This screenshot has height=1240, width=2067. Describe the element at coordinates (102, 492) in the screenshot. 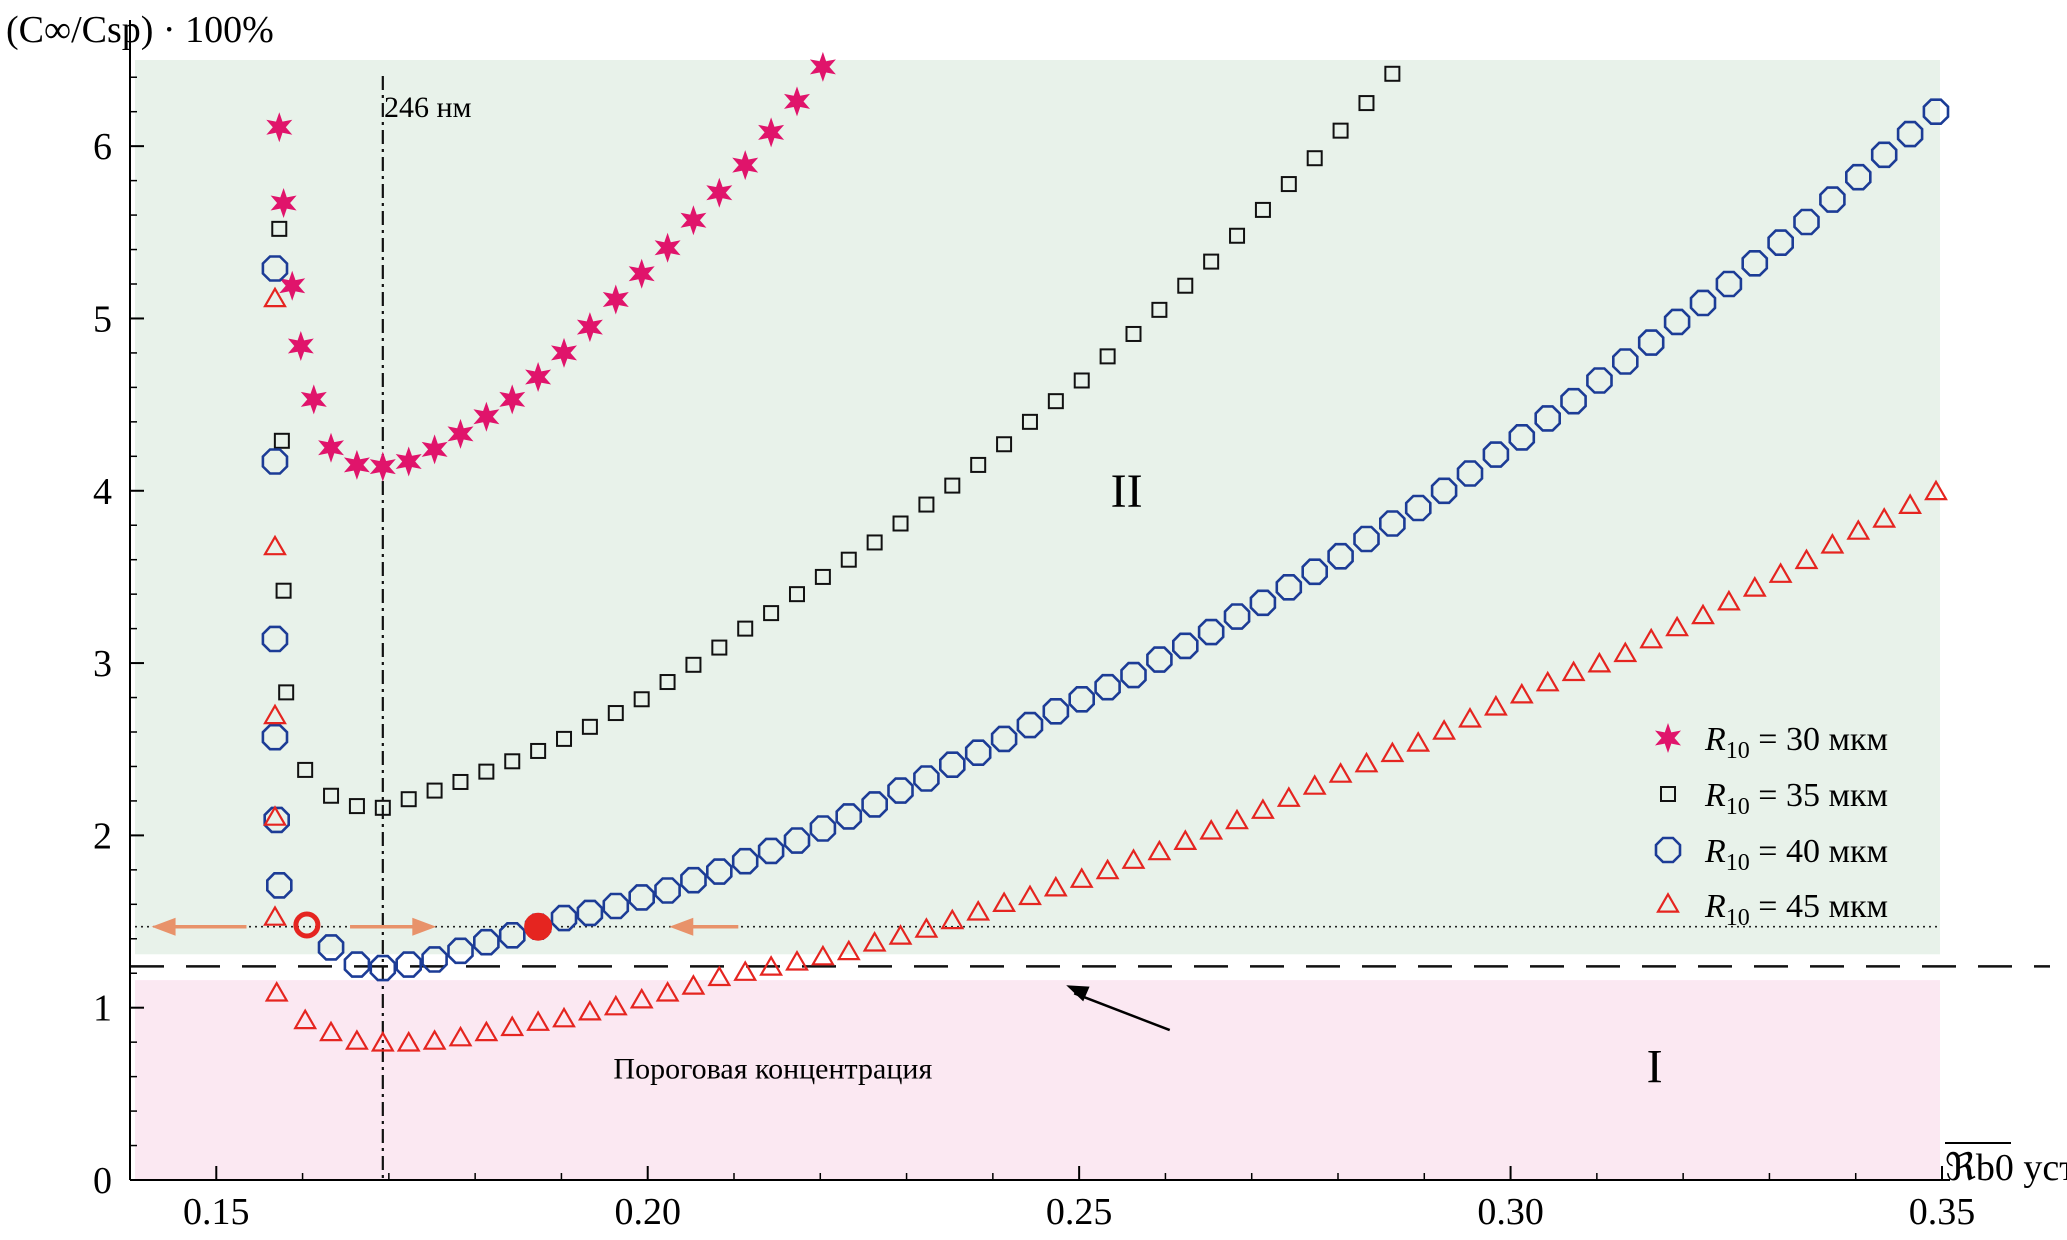

I see `y-tick-label: 4` at that location.